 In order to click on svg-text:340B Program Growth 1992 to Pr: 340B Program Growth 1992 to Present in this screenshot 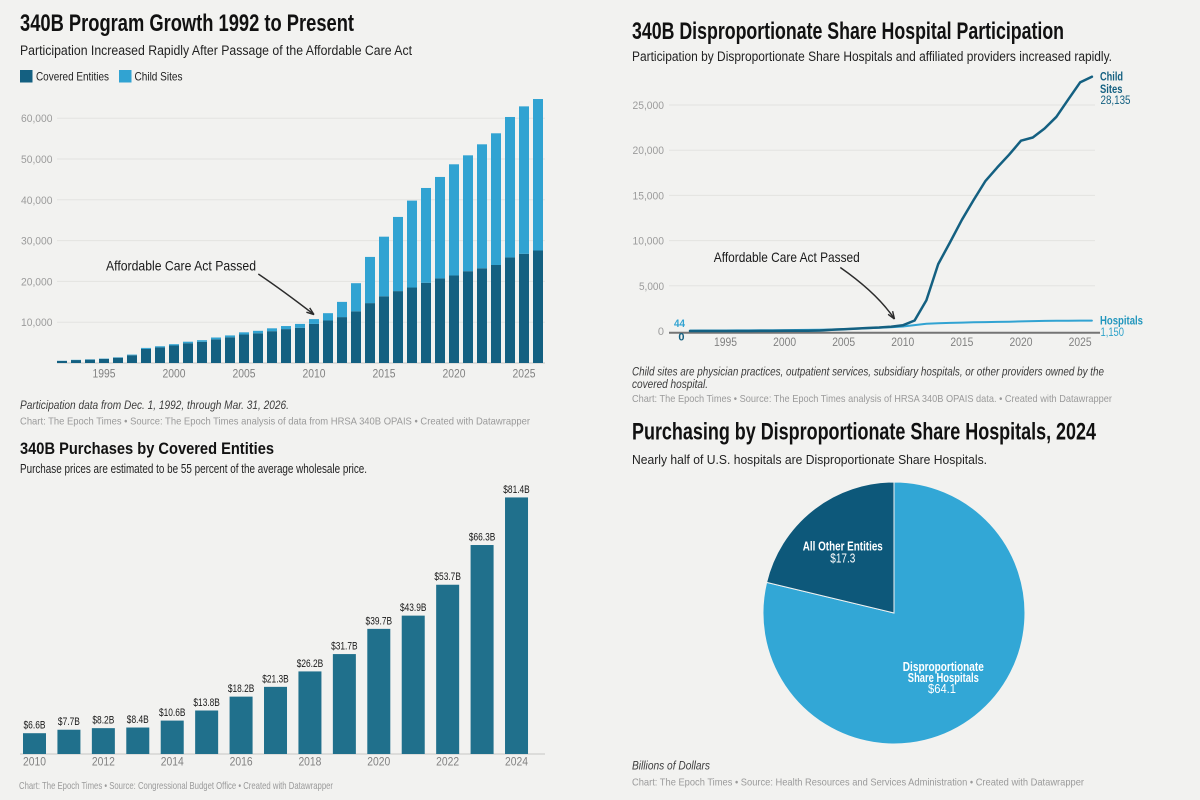, I will do `click(187, 23)`.